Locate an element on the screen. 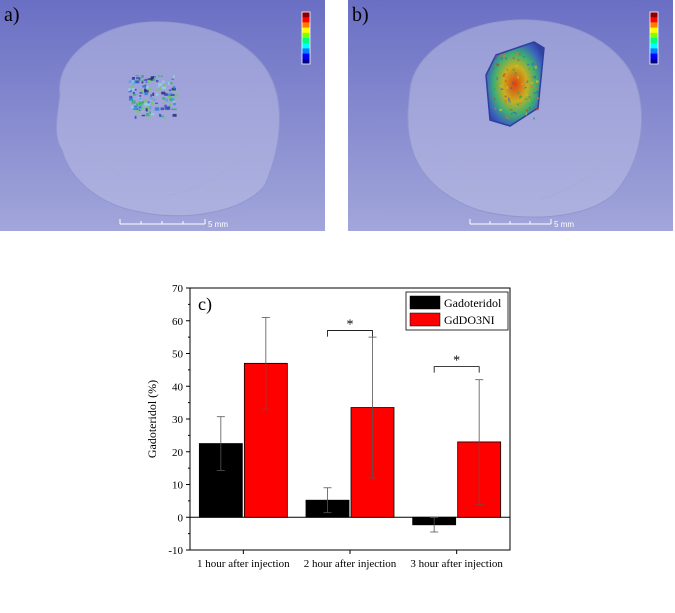  legend-entry: Gadoteridol is located at coordinates (473, 303).